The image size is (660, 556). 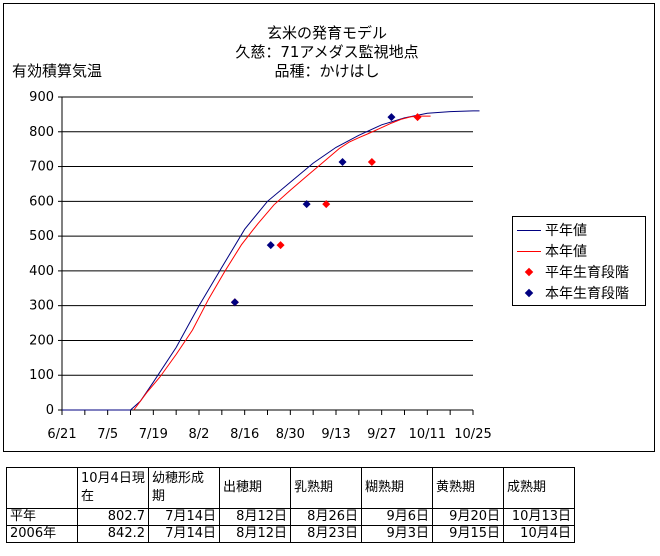 I want to click on x-tick-label: 9/27, so click(x=381, y=434).